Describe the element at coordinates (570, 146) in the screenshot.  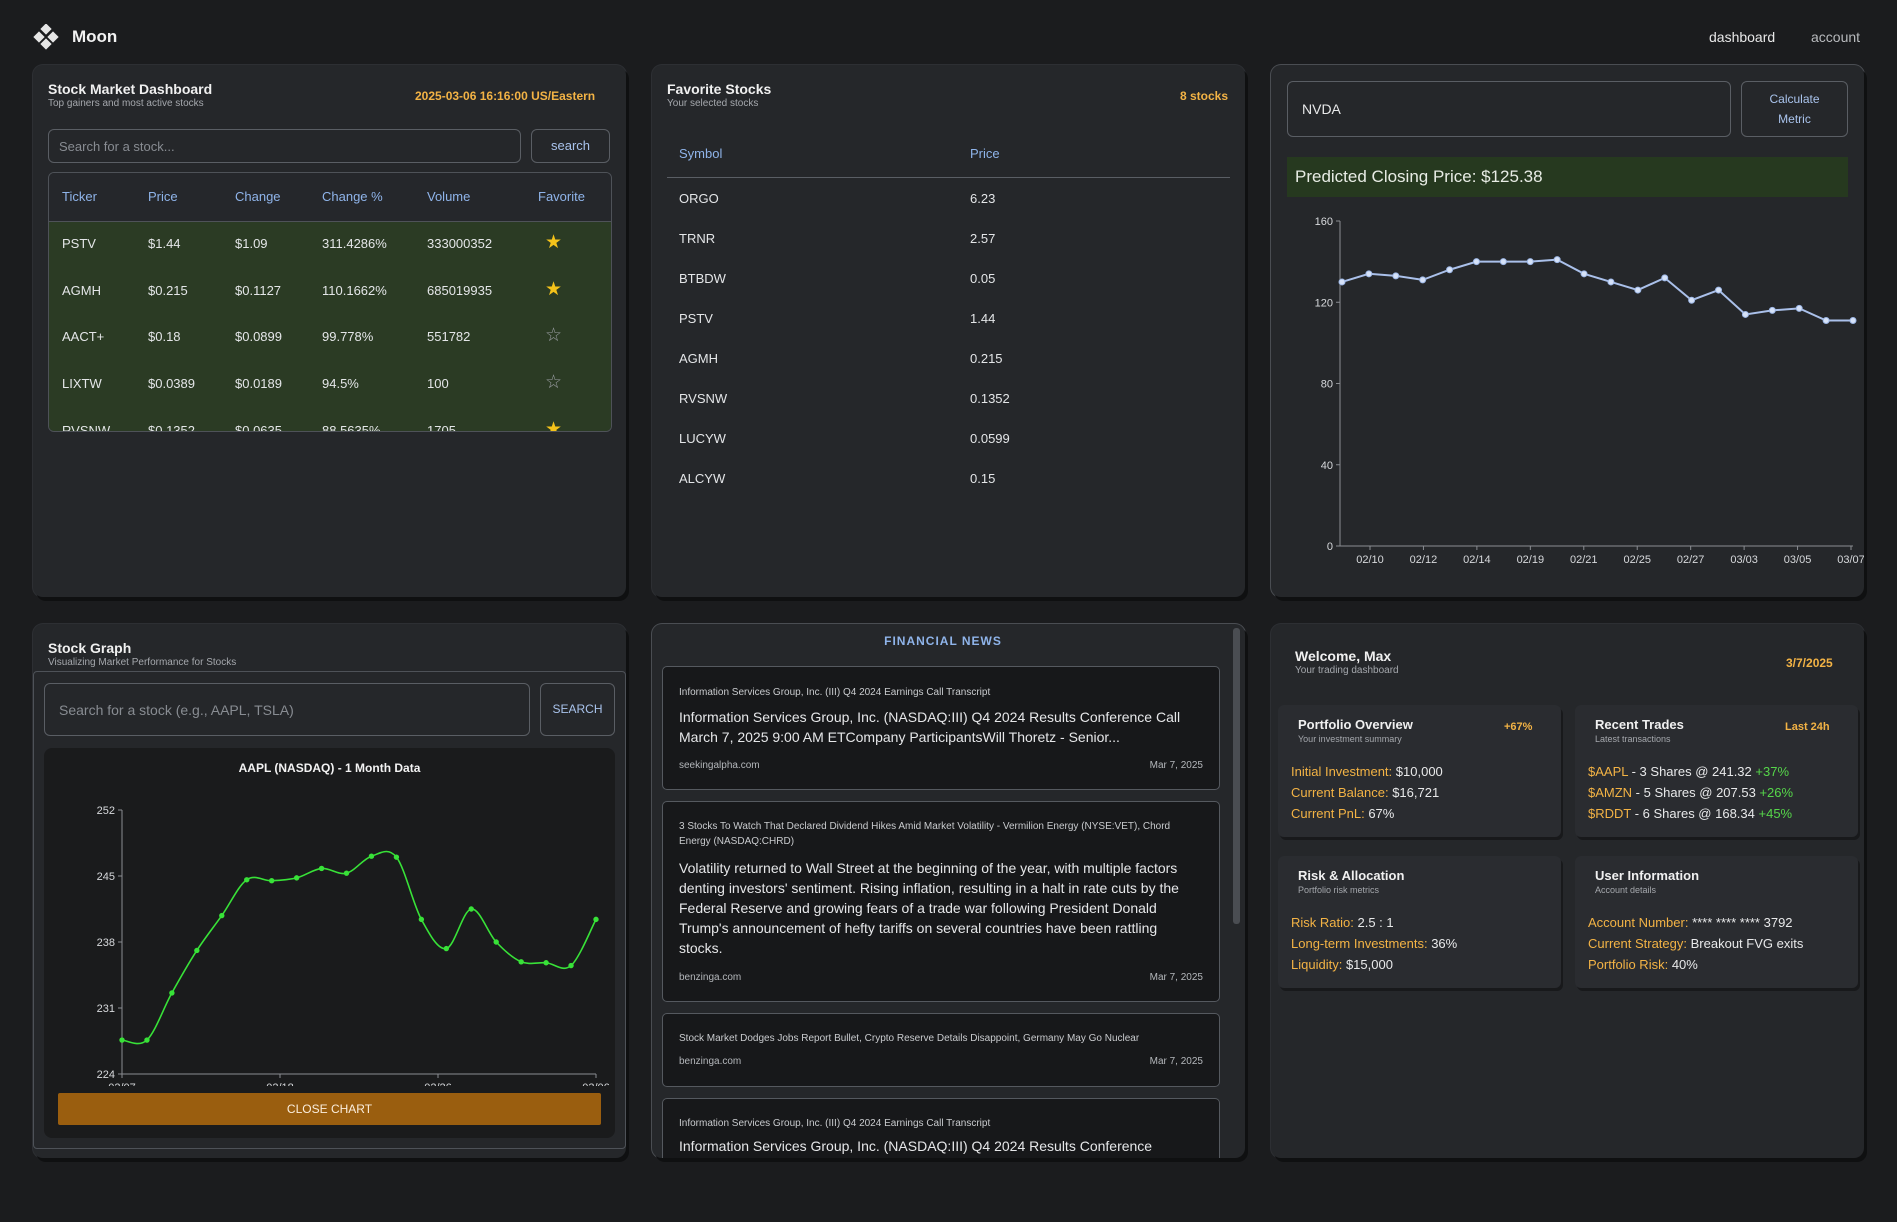
I see `stock-search-button: search` at that location.